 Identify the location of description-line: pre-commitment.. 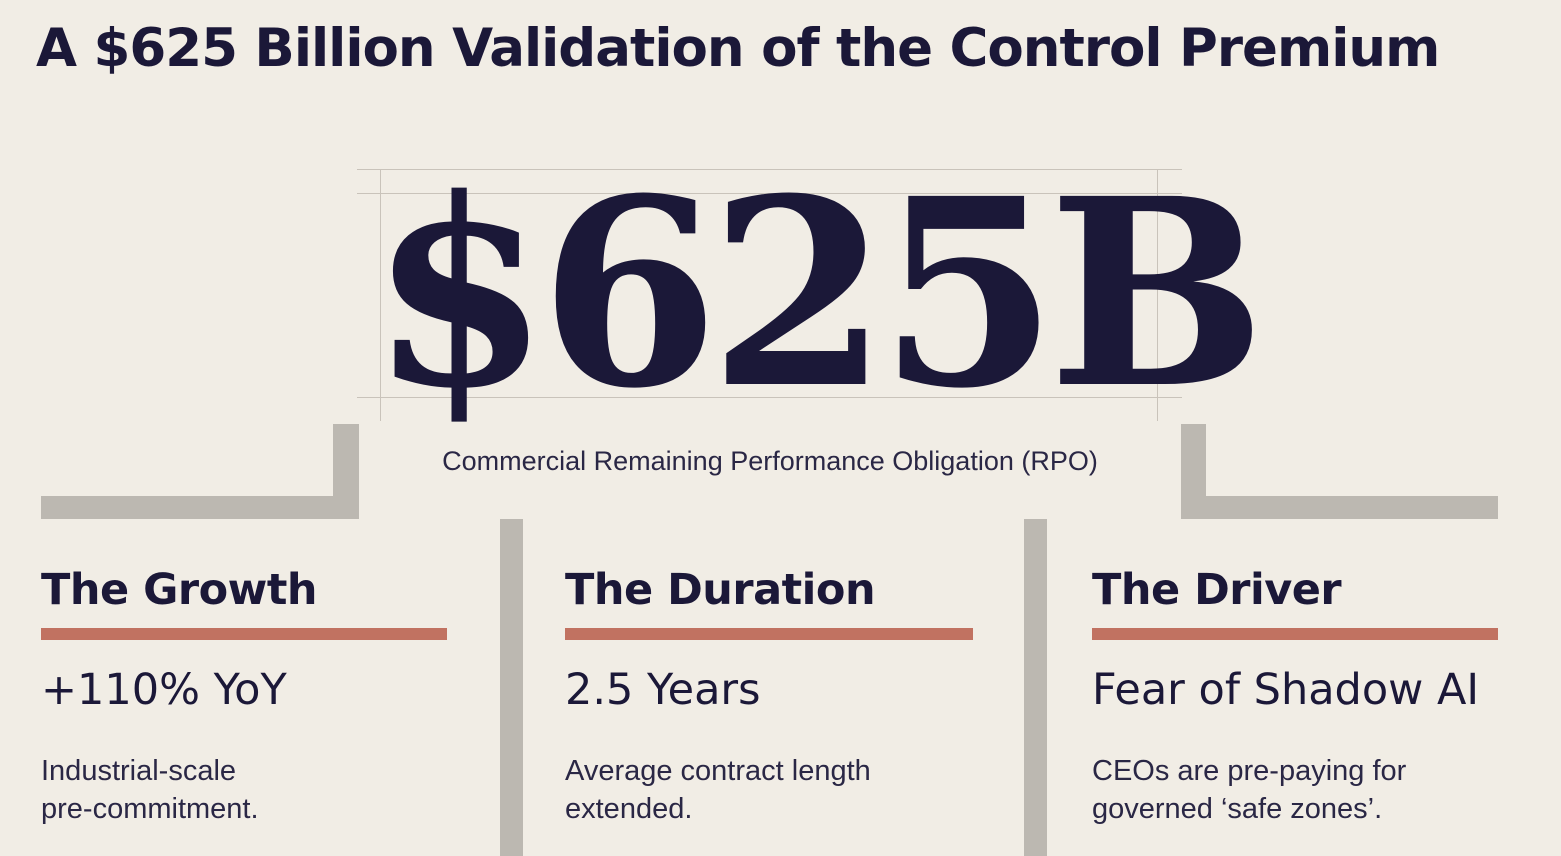
(150, 809).